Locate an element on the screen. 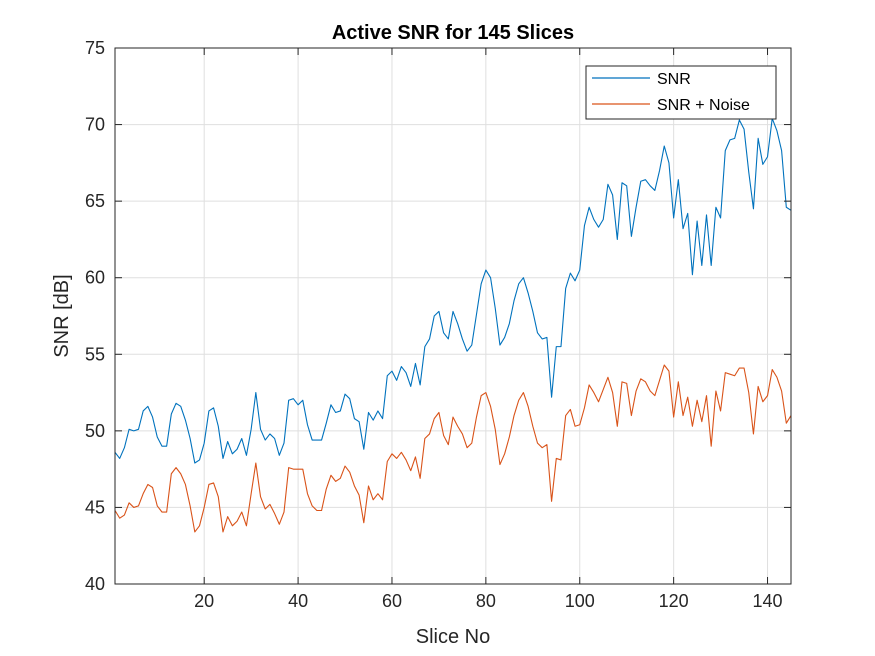 This screenshot has height=656, width=875. y-axis-label: SNR [dB] is located at coordinates (62, 315).